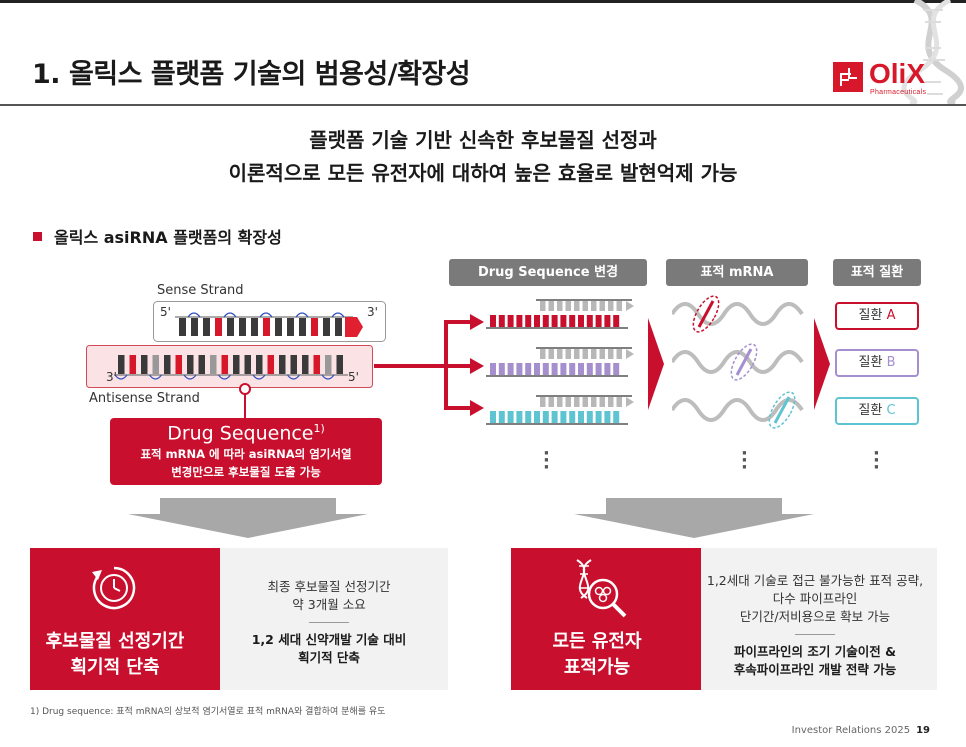 Image resolution: width=966 pixels, height=747 pixels. Describe the element at coordinates (815, 634) in the screenshot. I see `panel-right-separator` at that location.